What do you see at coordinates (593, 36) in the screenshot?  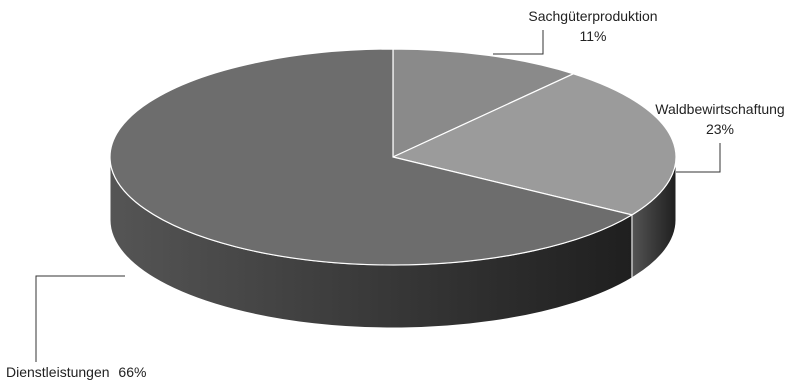 I see `label-value-sachgueterproduktion: 11%` at bounding box center [593, 36].